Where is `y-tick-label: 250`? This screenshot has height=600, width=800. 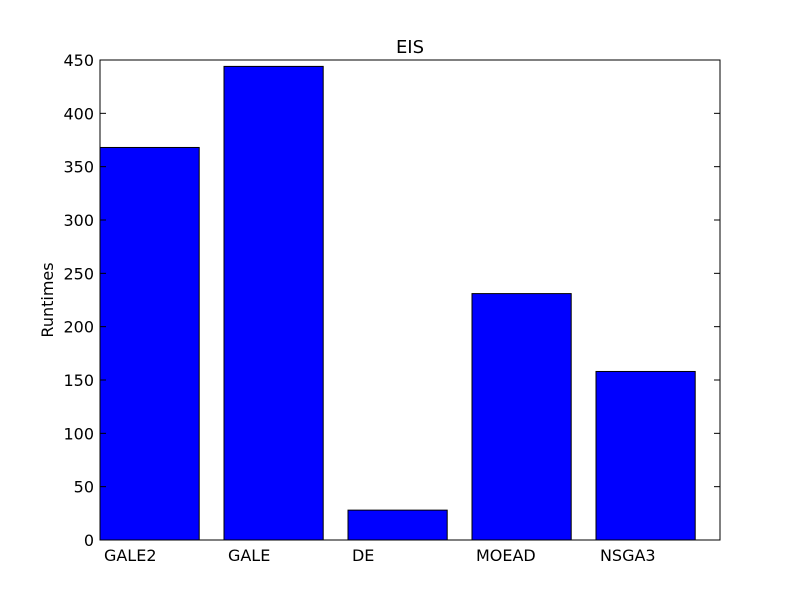
y-tick-label: 250 is located at coordinates (78, 273).